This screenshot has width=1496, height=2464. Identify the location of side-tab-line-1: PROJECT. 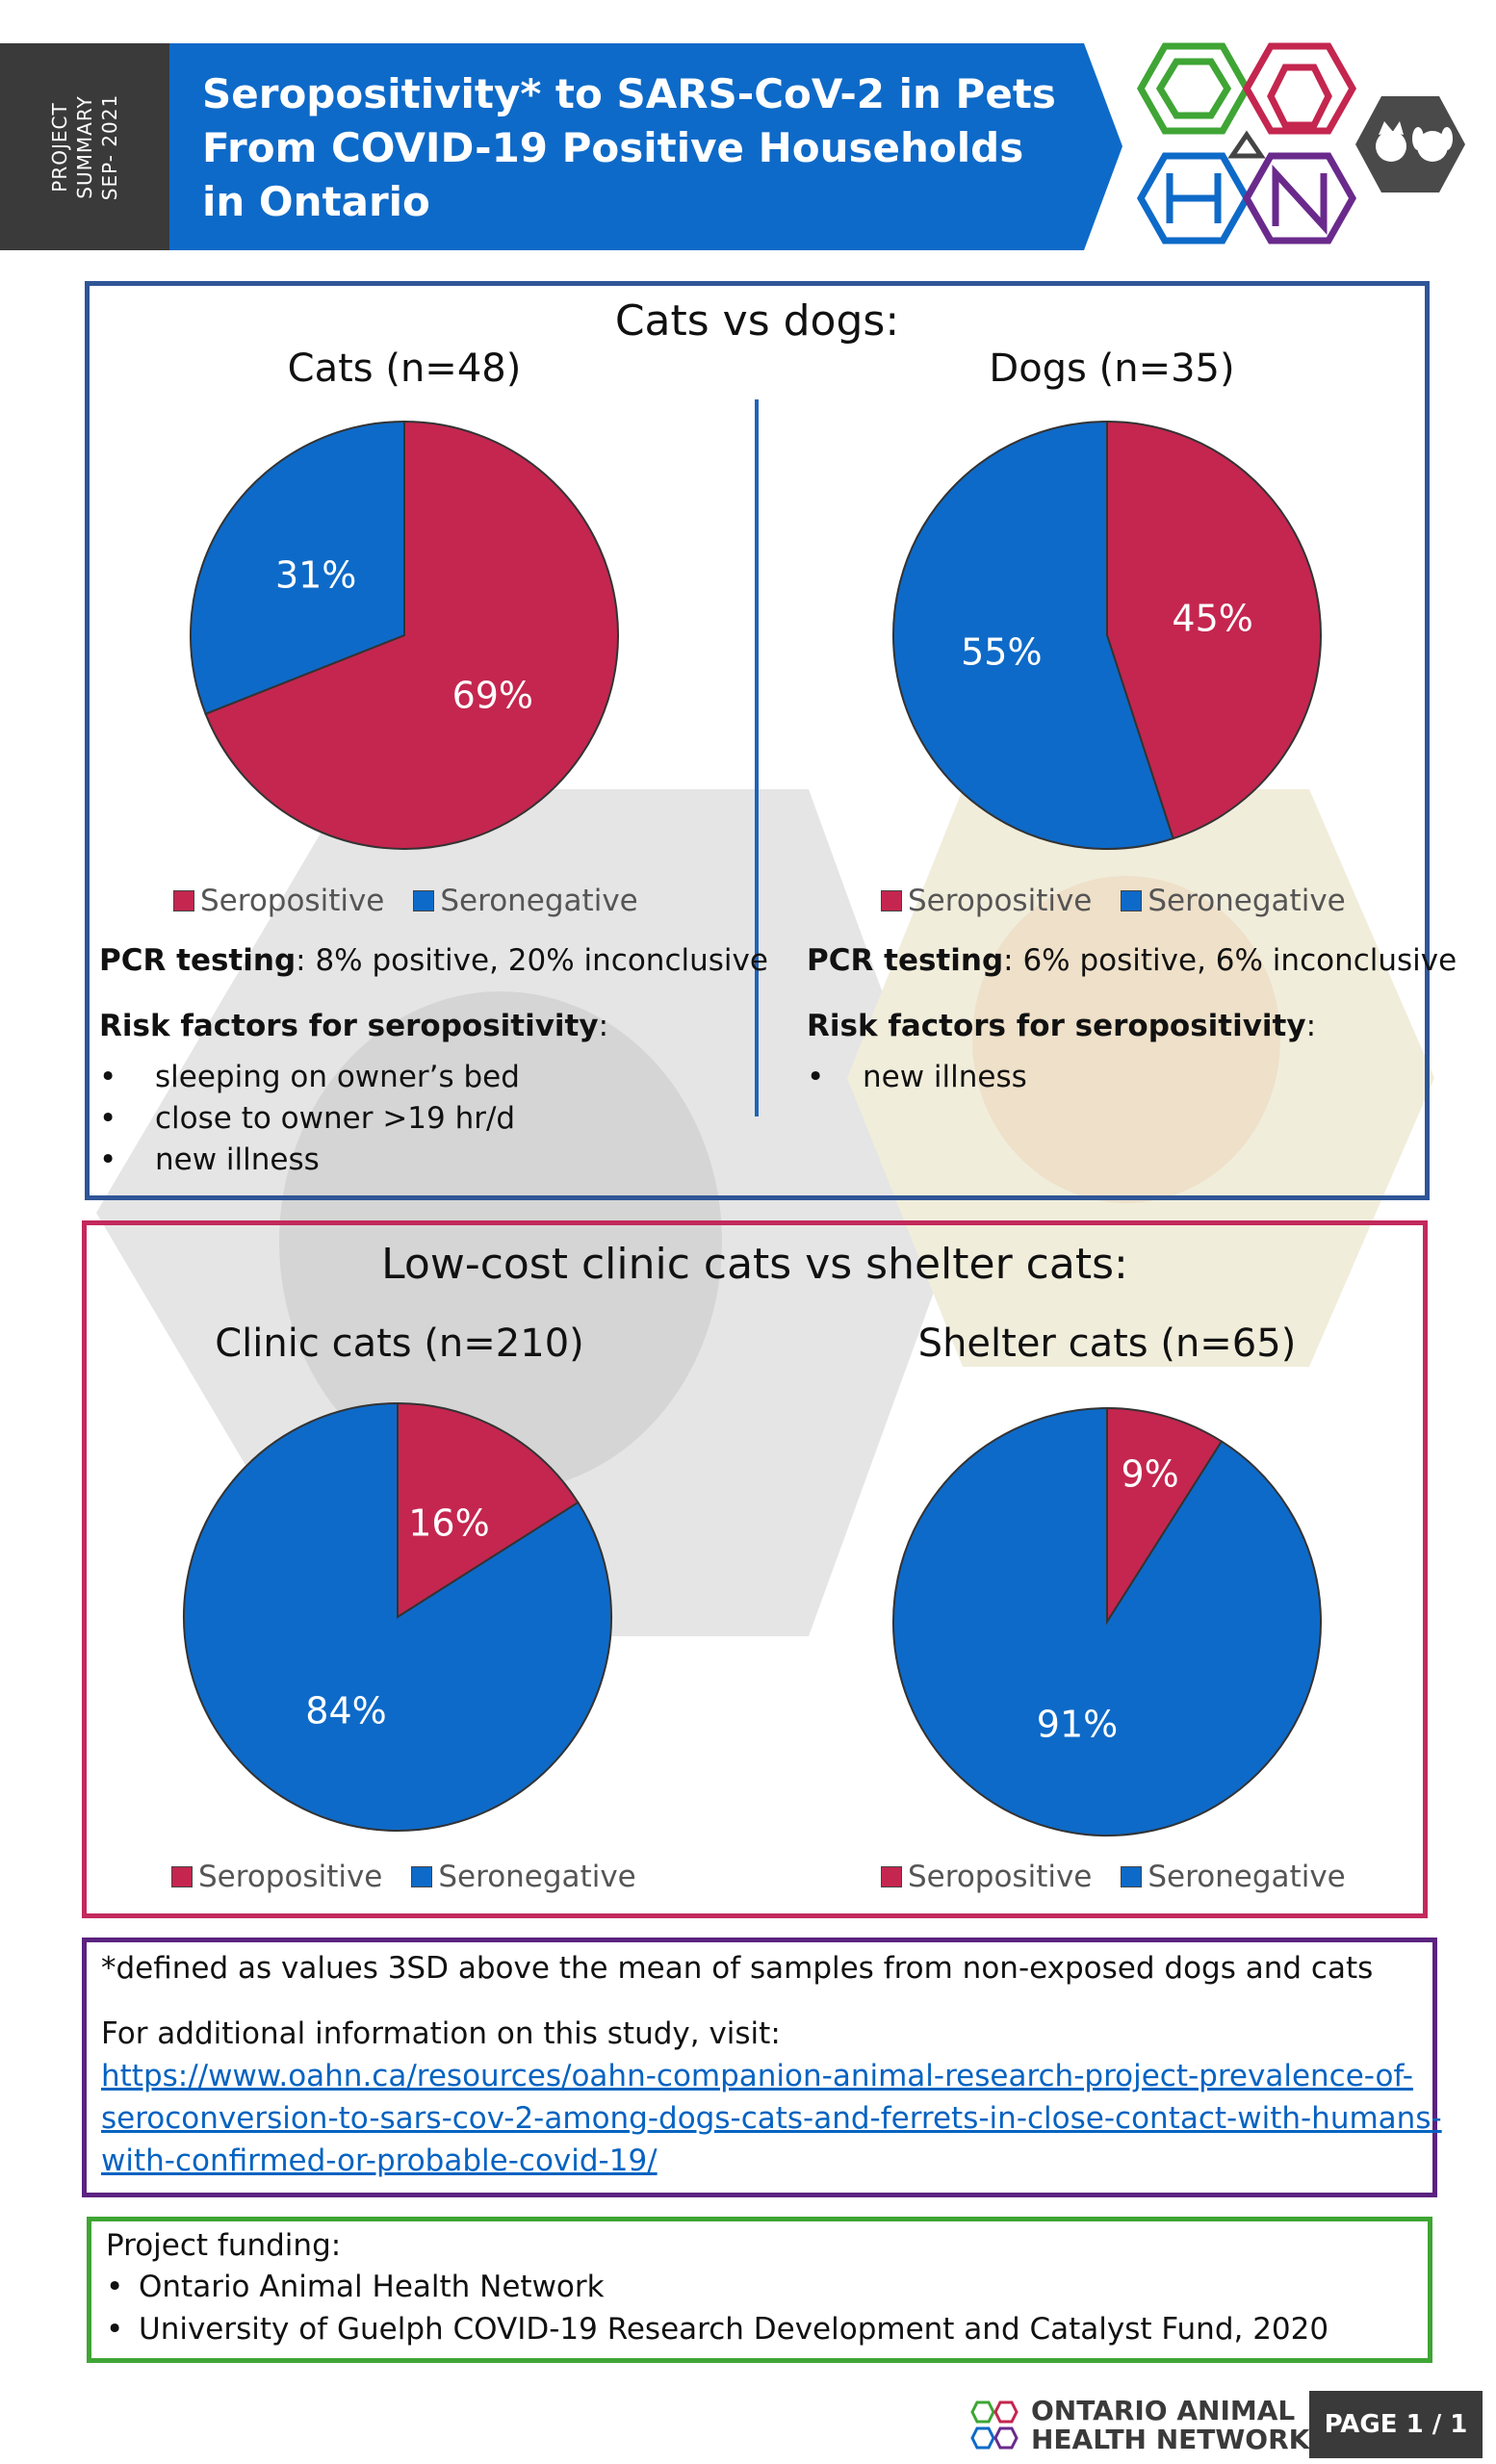
(60, 146).